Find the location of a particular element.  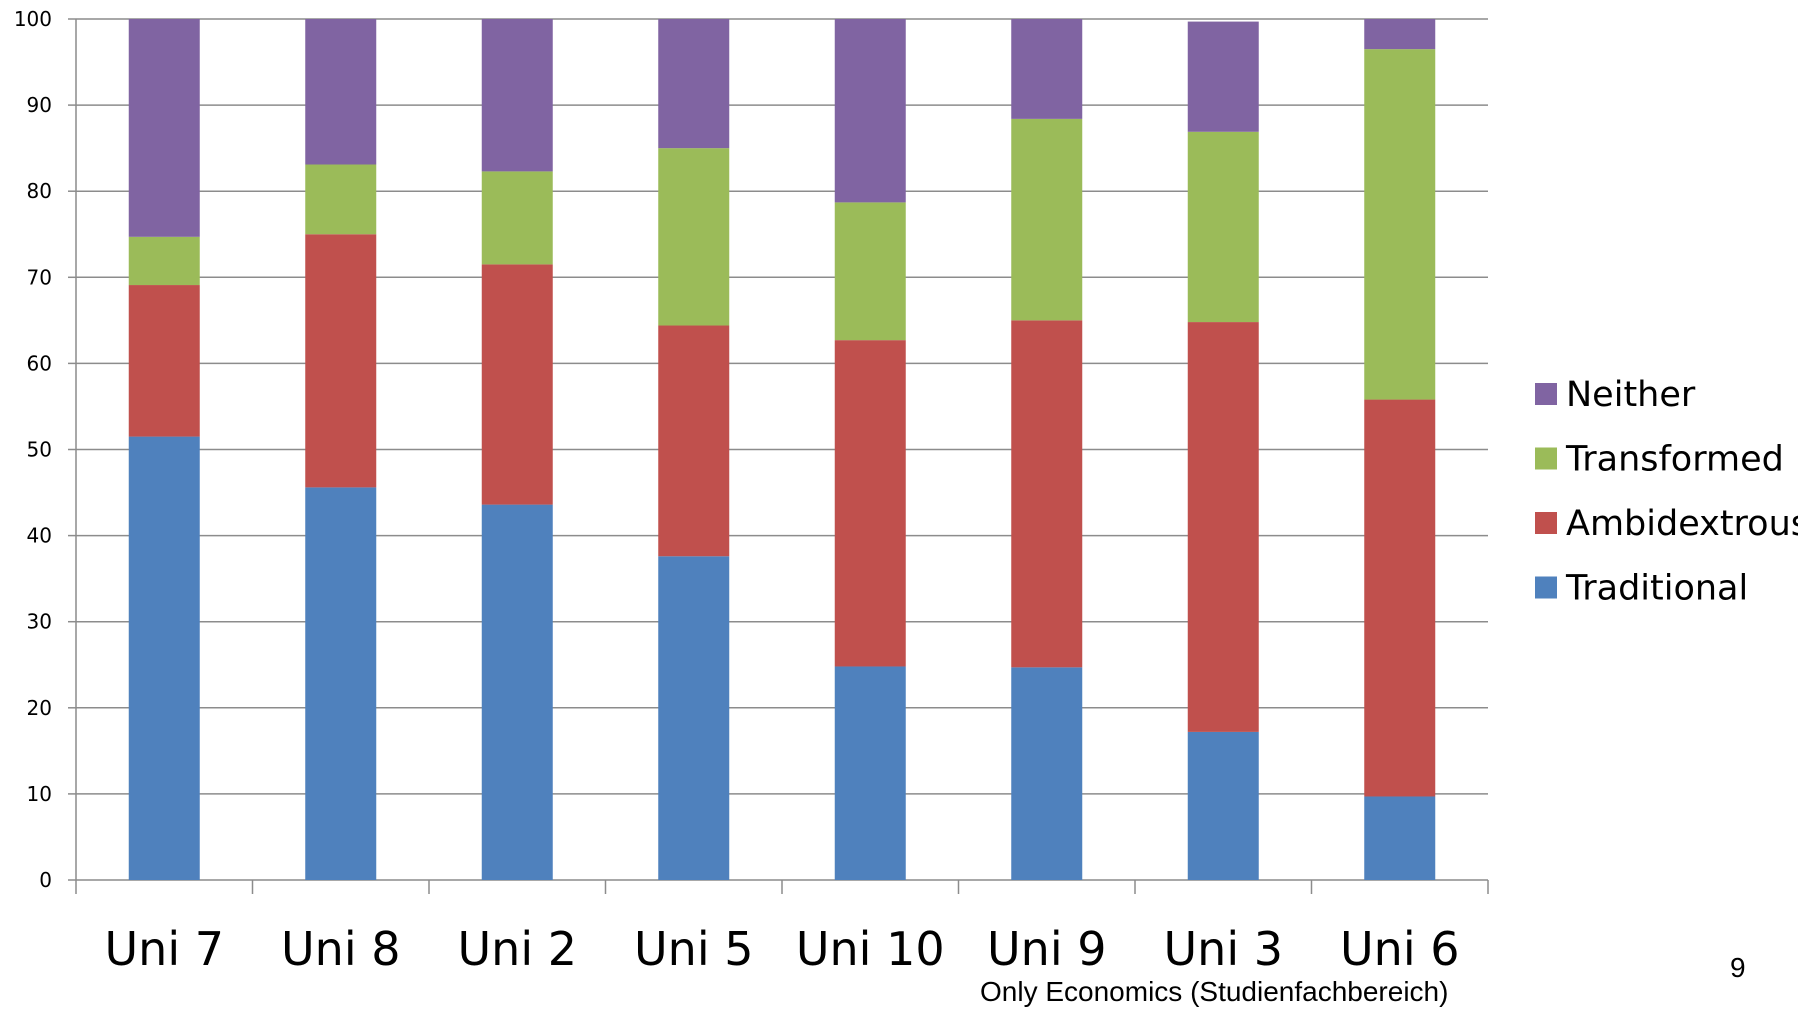

legend-swatch-traditional is located at coordinates (1546, 587).